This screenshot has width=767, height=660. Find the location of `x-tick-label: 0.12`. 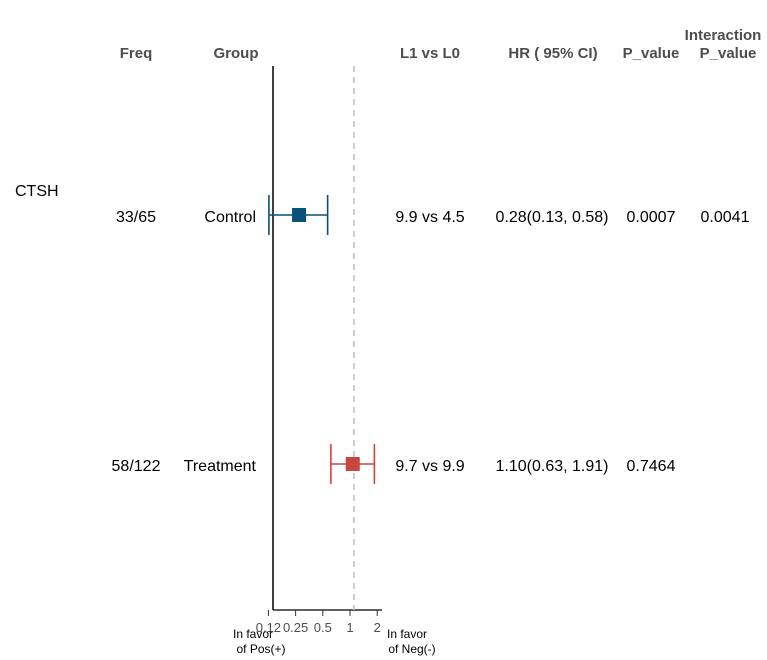

x-tick-label: 0.12 is located at coordinates (268, 627).